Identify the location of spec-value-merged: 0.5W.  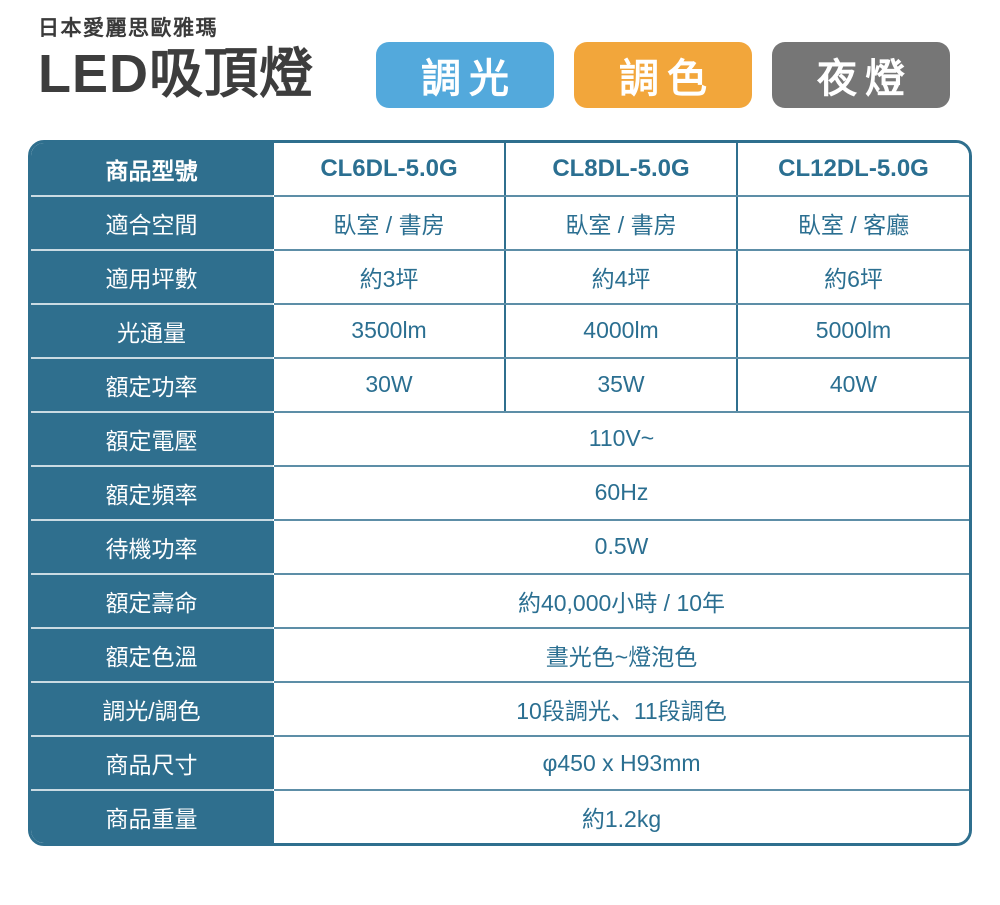
(620, 547).